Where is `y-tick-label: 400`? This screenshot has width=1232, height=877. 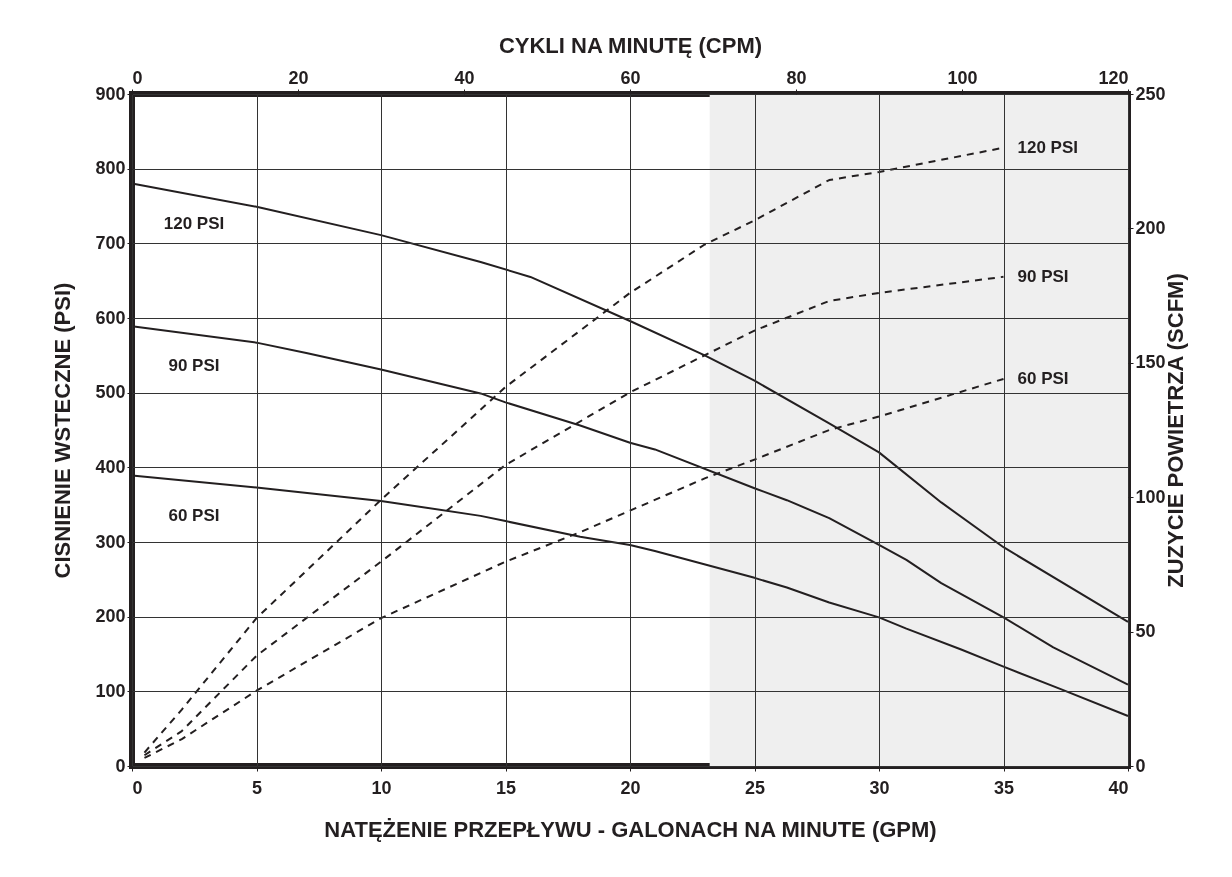 y-tick-label: 400 is located at coordinates (110, 466).